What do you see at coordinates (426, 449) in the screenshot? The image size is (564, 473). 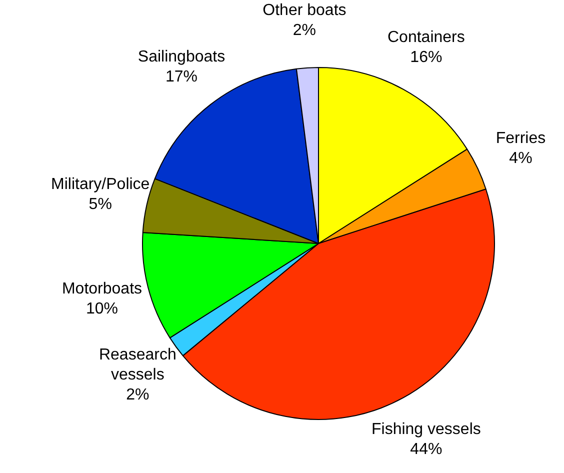 I see `data-label: 44%` at bounding box center [426, 449].